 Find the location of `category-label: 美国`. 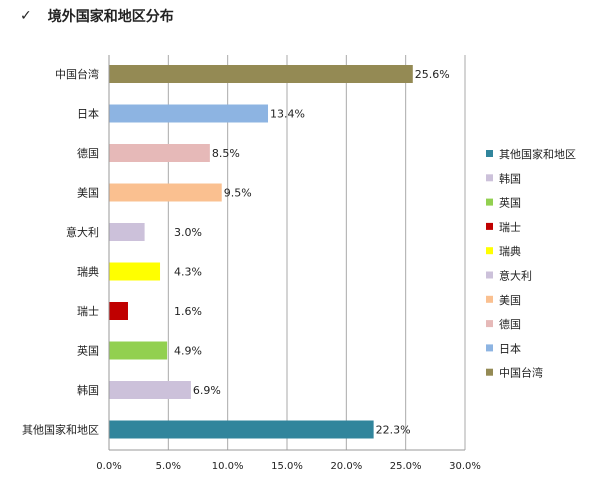

category-label: 美国 is located at coordinates (88, 193).